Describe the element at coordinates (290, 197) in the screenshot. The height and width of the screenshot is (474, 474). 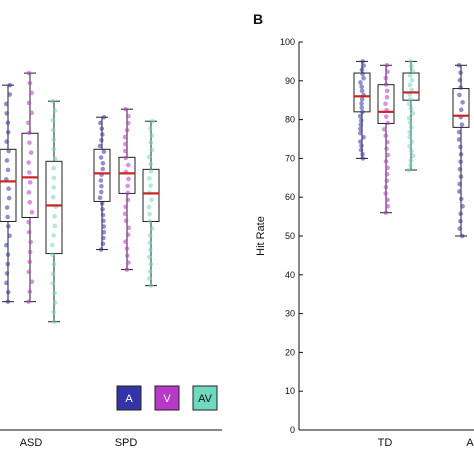
I see `y-tick-label: 60` at that location.